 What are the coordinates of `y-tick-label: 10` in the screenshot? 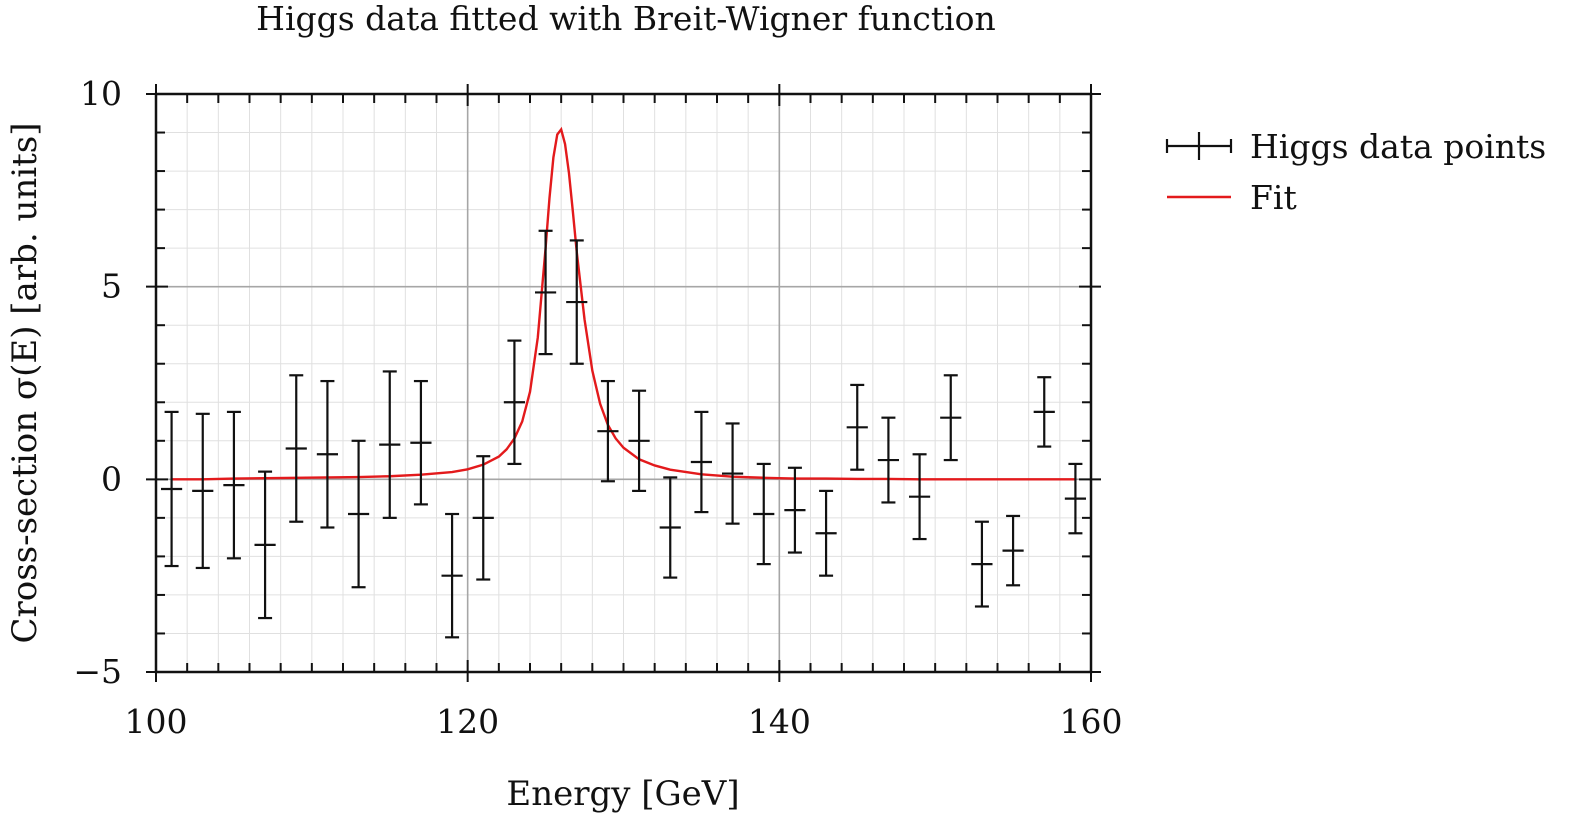 It's located at (101, 93).